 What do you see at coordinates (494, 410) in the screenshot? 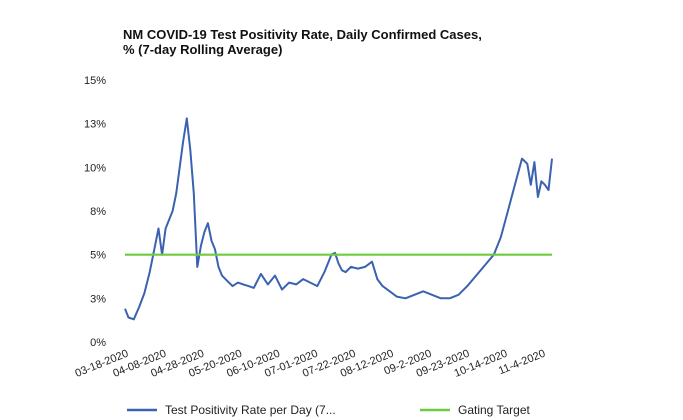
I see `legend-label-gating-target: Gating Target` at bounding box center [494, 410].